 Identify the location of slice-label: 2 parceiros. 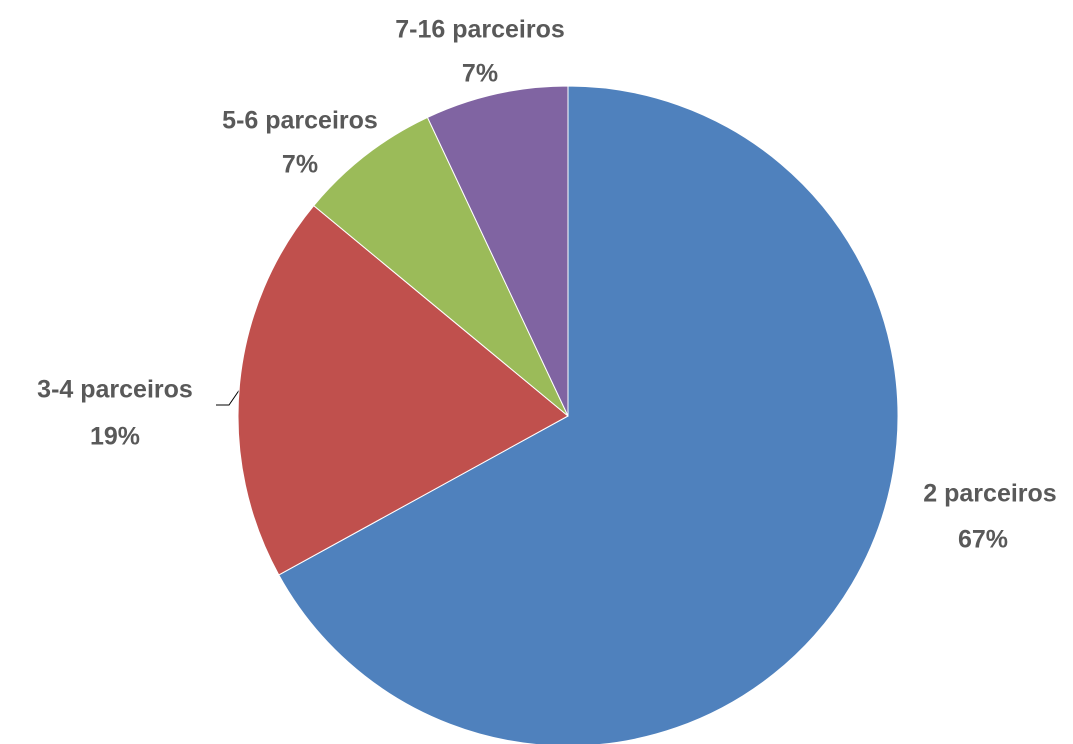
(989, 494).